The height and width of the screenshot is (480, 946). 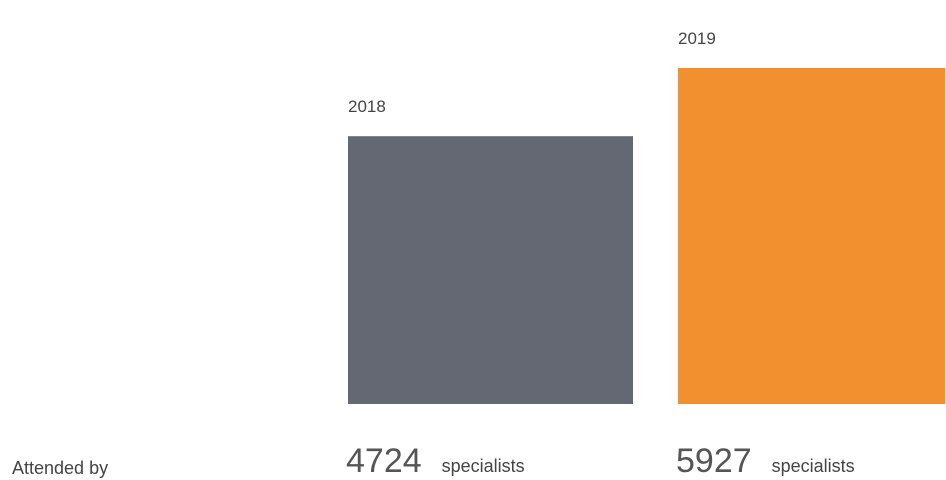 What do you see at coordinates (384, 461) in the screenshot?
I see `value-label: 4724` at bounding box center [384, 461].